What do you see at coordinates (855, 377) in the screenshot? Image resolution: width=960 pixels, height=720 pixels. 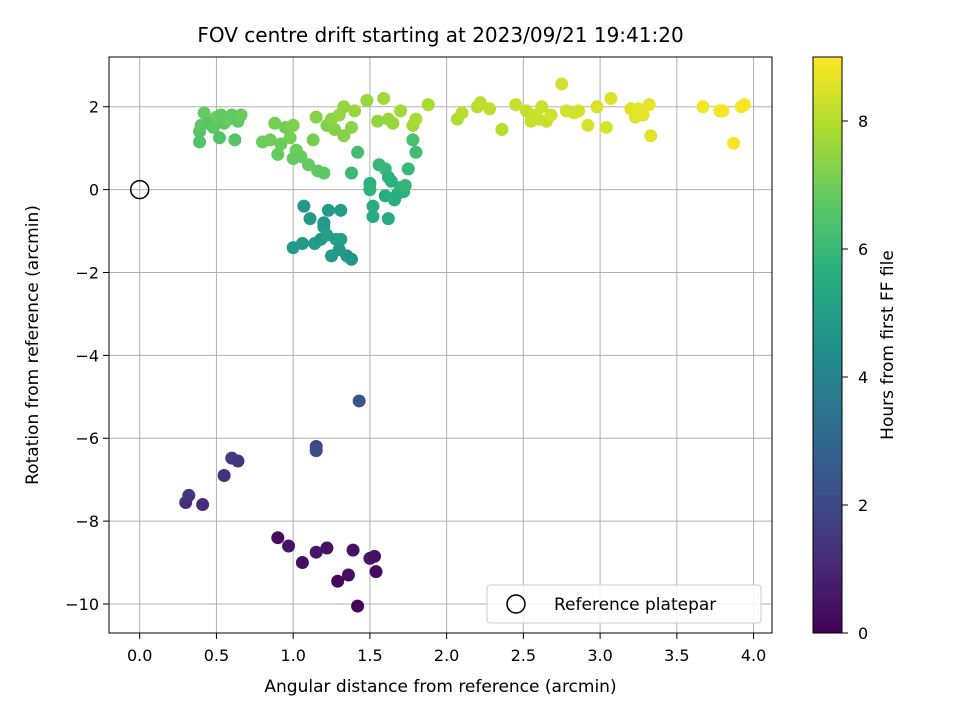 I see `colorbar-ticks: 0 2 4 6 8` at bounding box center [855, 377].